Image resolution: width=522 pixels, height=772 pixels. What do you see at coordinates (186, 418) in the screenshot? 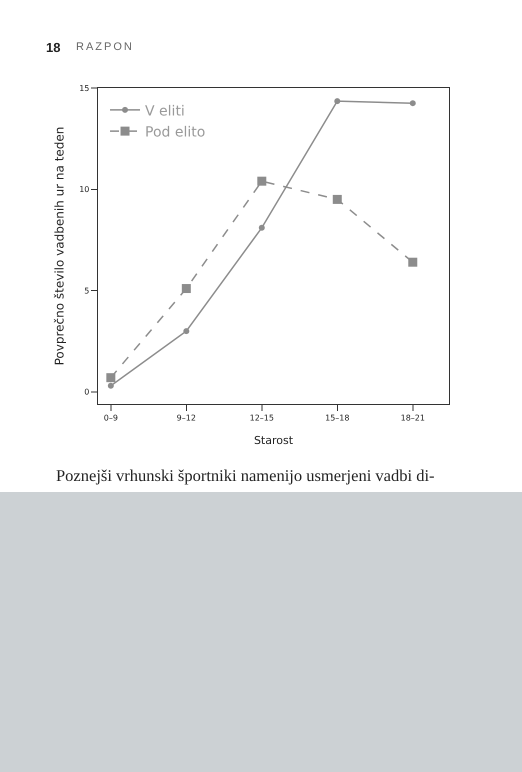
I see `x-tick-label: 9–12` at bounding box center [186, 418].